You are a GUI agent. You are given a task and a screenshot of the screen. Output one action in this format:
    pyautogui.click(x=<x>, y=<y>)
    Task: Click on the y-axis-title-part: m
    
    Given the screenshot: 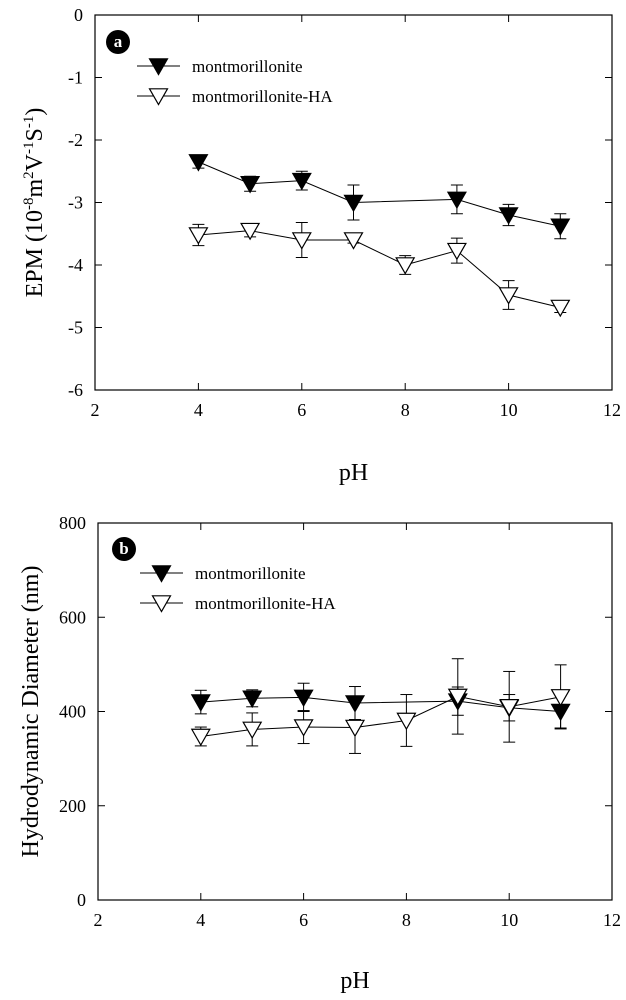 What is the action you would take?
    pyautogui.click(x=35, y=188)
    